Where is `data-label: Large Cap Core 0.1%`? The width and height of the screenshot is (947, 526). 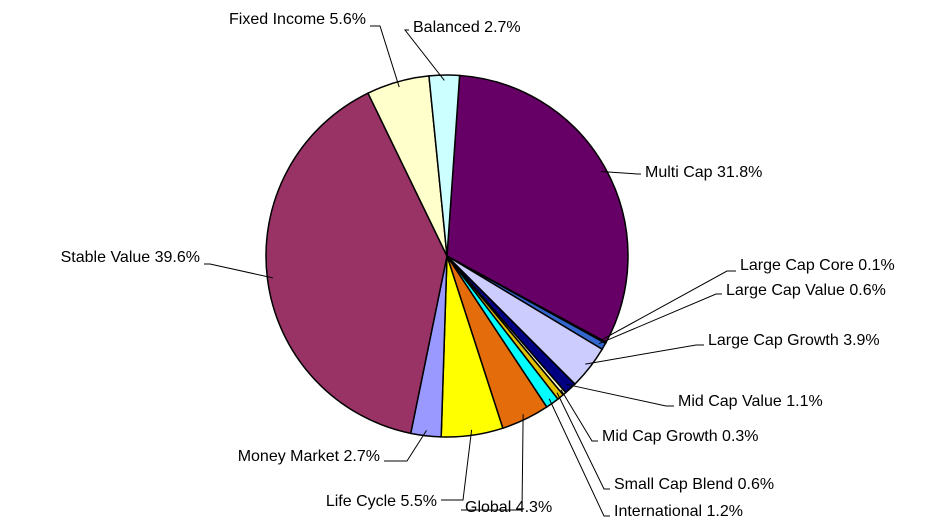 data-label: Large Cap Core 0.1% is located at coordinates (817, 265).